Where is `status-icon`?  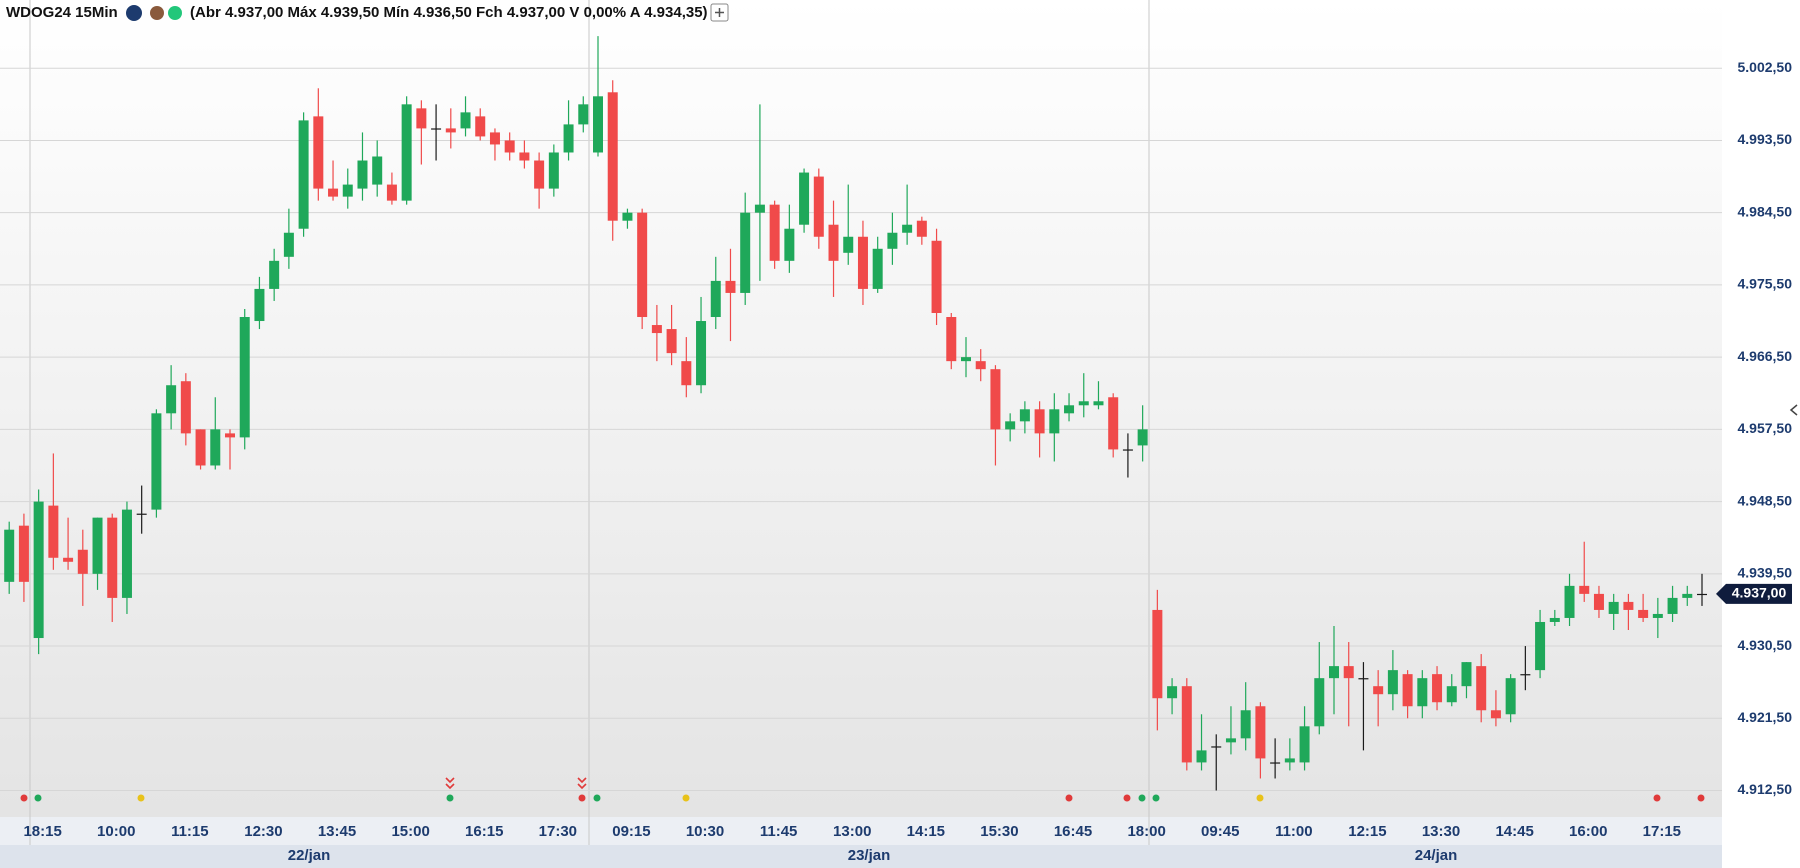
status-icon is located at coordinates (157, 13).